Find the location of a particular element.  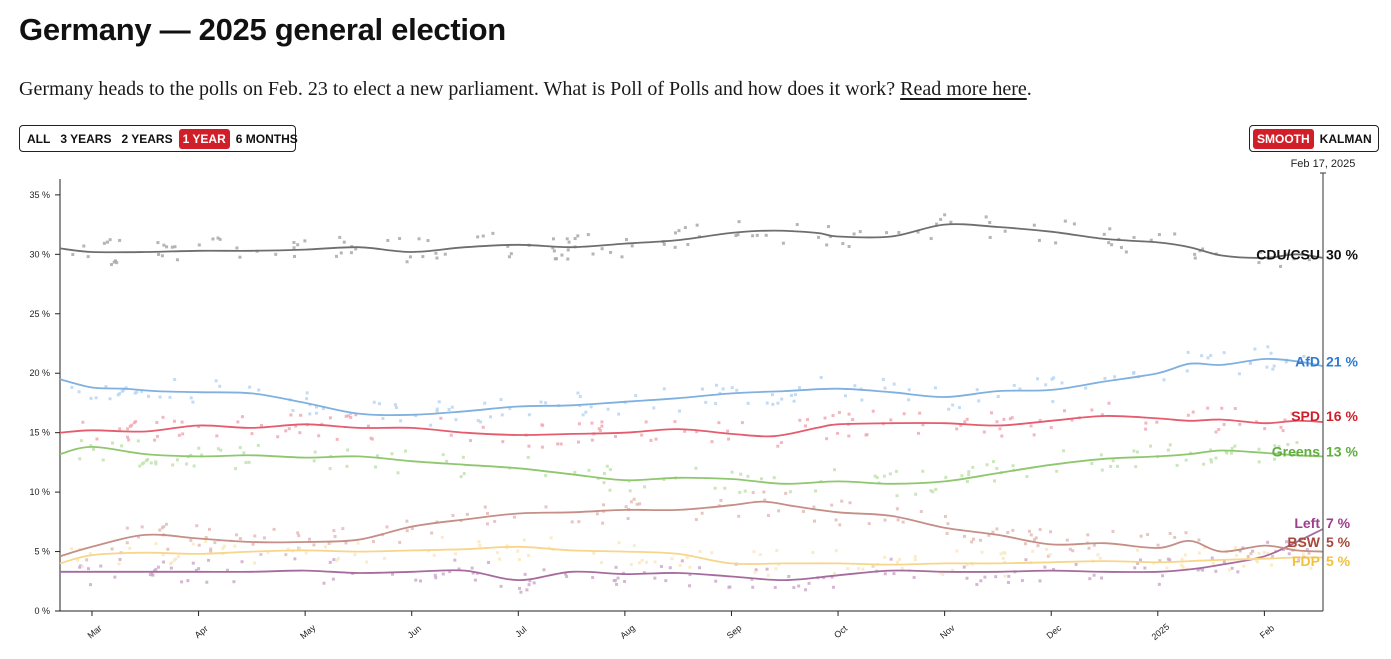

end-label-name: AfD is located at coordinates (1307, 361).